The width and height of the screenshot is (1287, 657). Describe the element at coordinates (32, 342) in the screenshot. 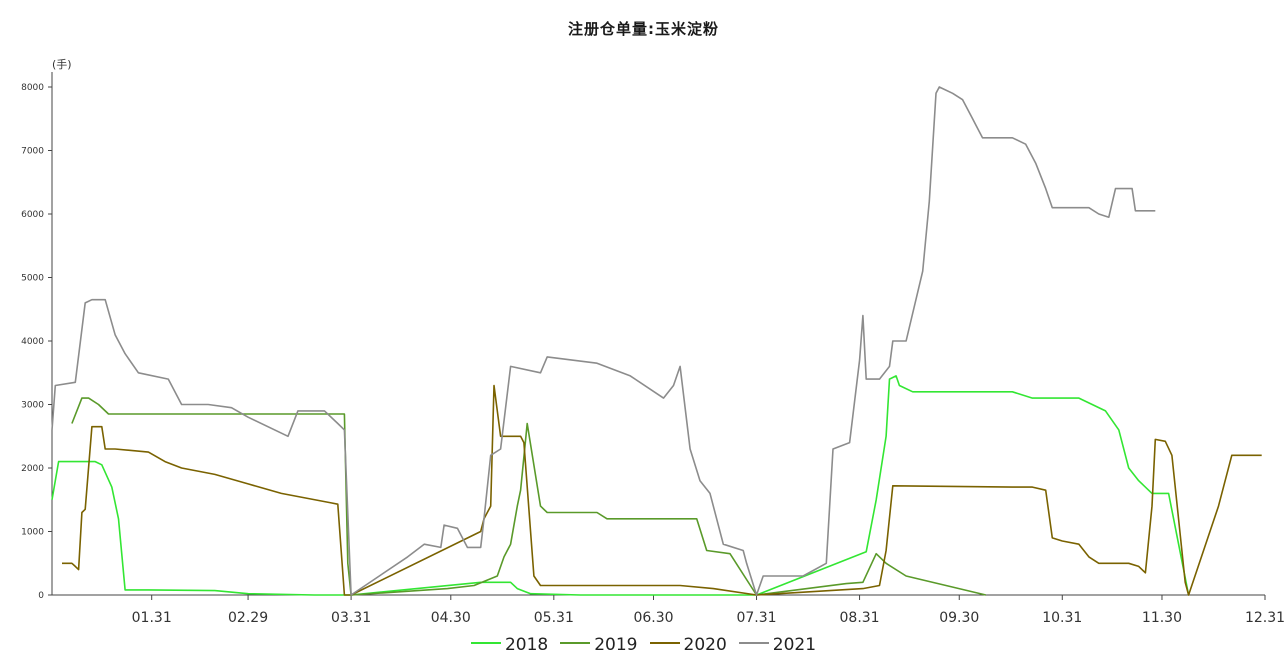

I see `y-tick-label: 4000` at that location.